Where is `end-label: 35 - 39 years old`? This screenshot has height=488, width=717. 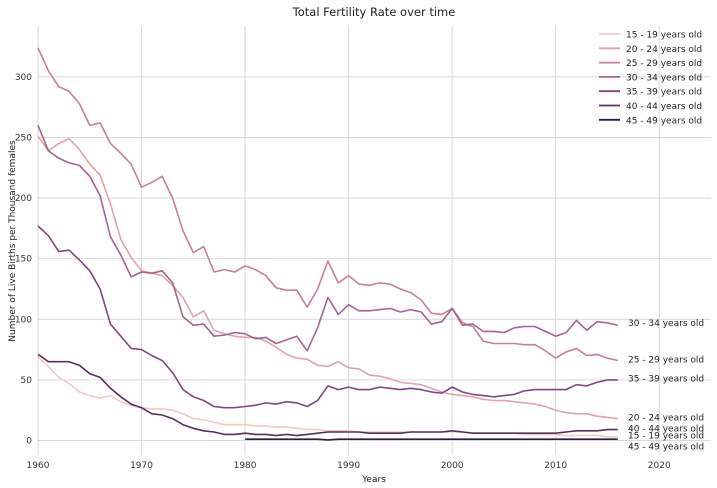 end-label: 35 - 39 years old is located at coordinates (666, 380).